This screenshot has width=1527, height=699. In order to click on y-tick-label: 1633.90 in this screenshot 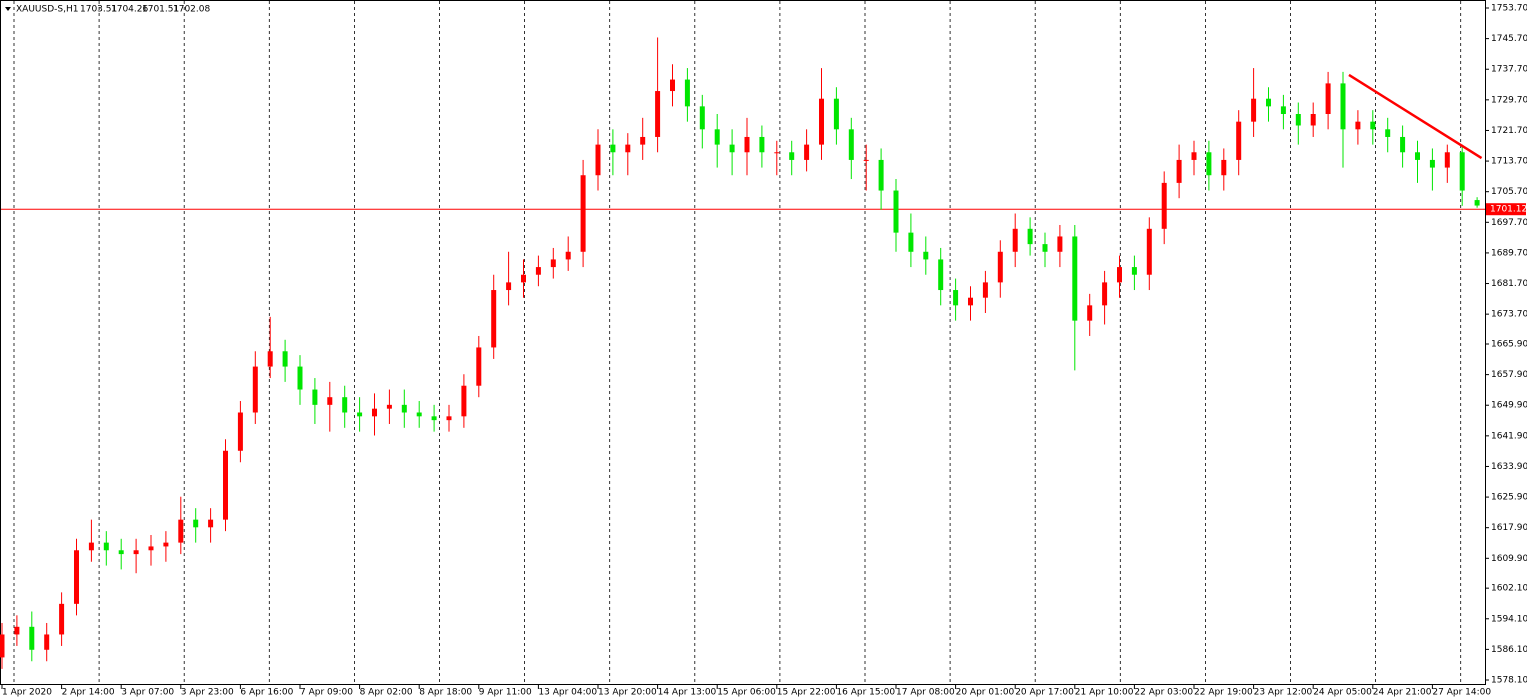, I will do `click(1509, 467)`.